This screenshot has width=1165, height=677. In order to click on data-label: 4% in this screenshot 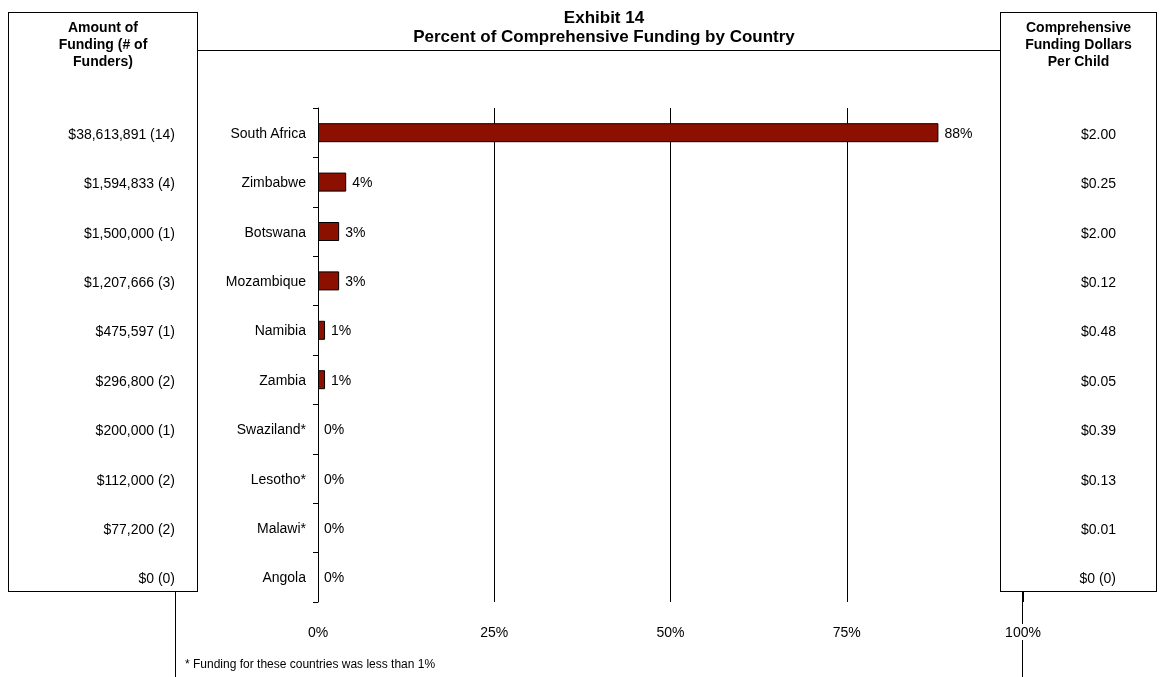, I will do `click(362, 182)`.